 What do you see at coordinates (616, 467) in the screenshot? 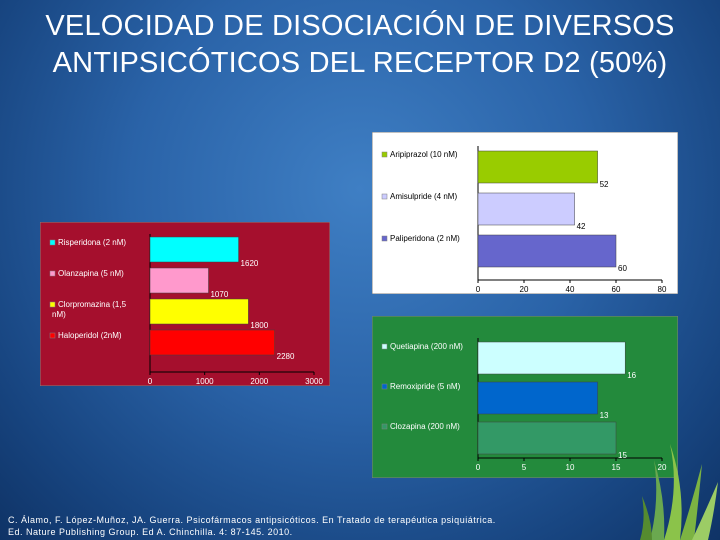
I see `bottom-tick-label-15: 15` at bounding box center [616, 467].